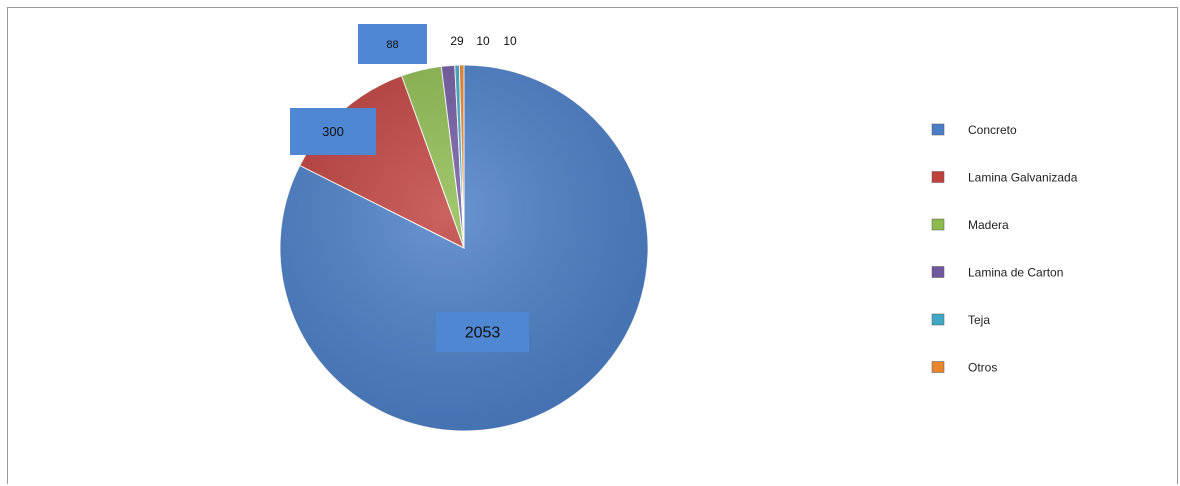 This screenshot has height=486, width=1180. I want to click on legend-label: Otros, so click(982, 368).